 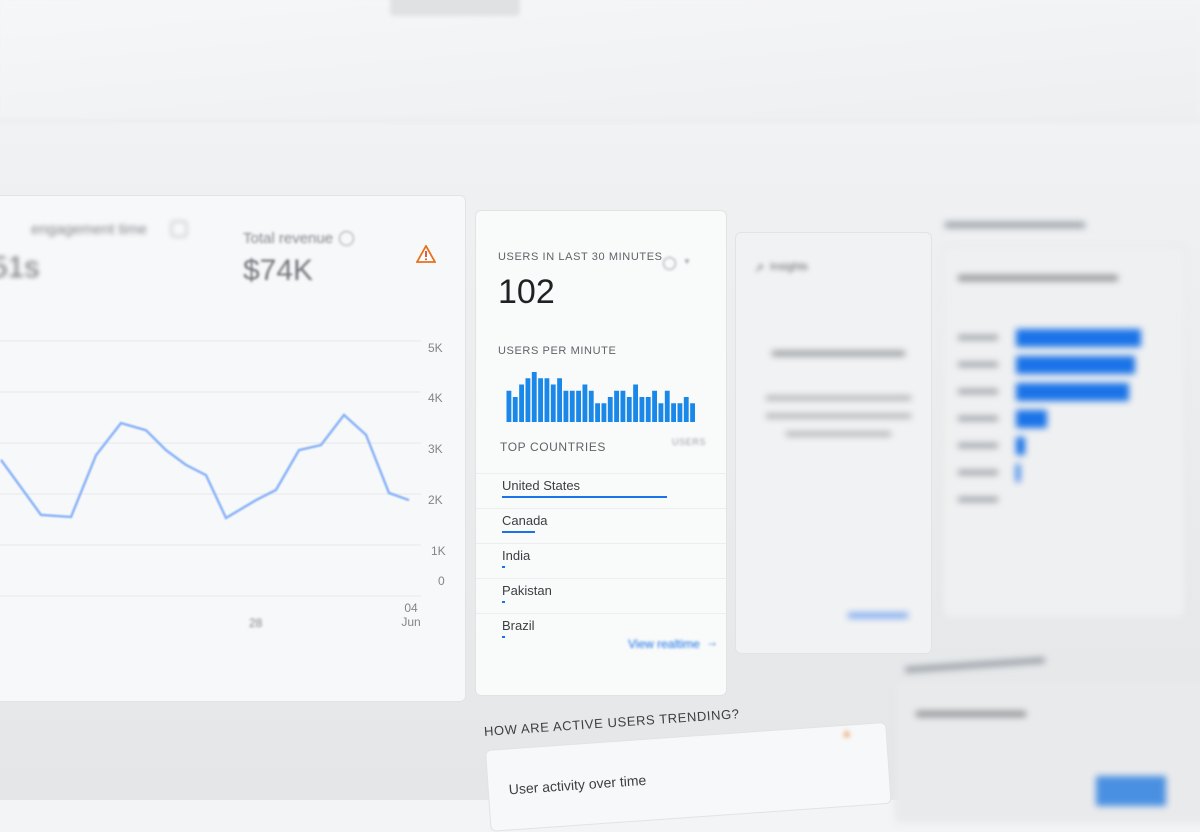 I want to click on views-card, so click(x=1064, y=432).